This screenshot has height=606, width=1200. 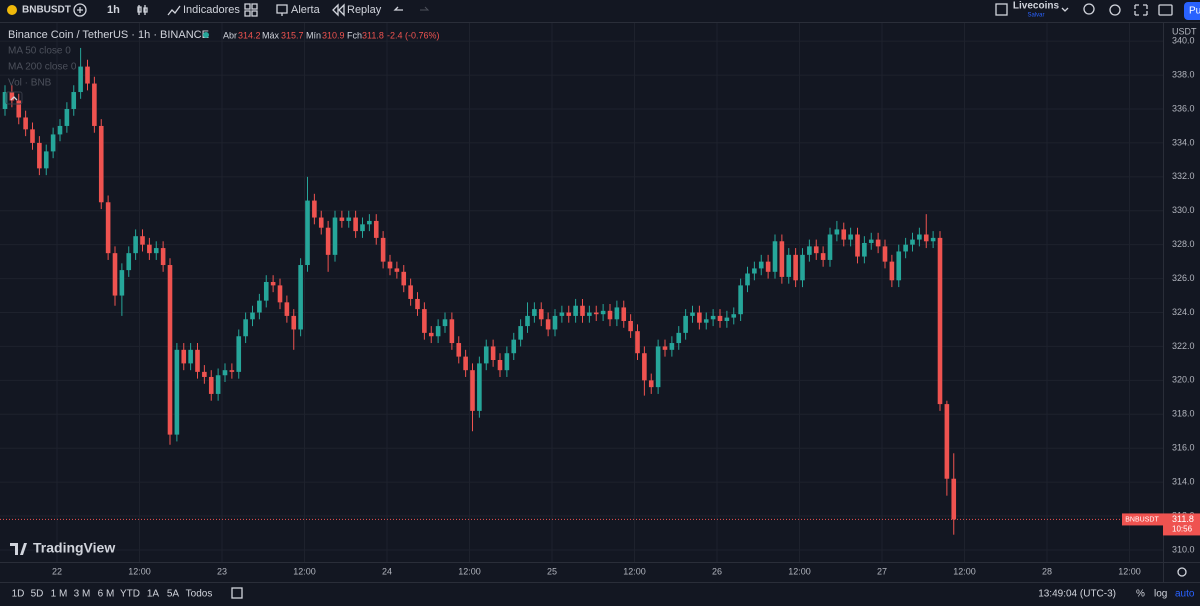 What do you see at coordinates (1183, 380) in the screenshot?
I see `y-tick-label: 320.0` at bounding box center [1183, 380].